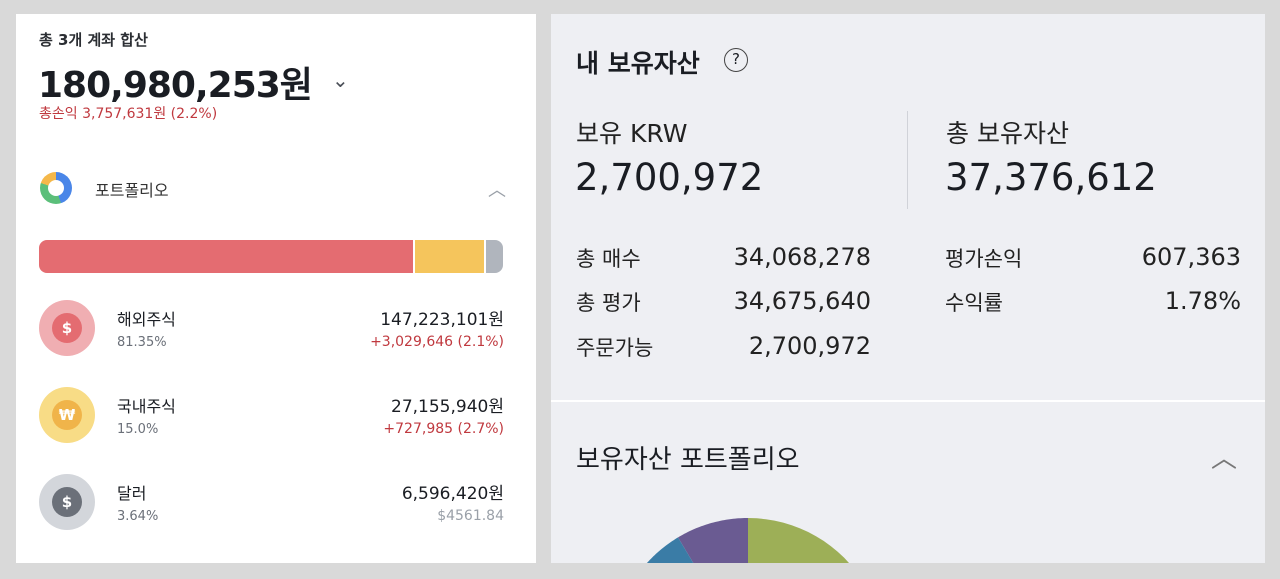 This screenshot has width=1280, height=579. I want to click on total-buy-label: 총 매수, so click(608, 259).